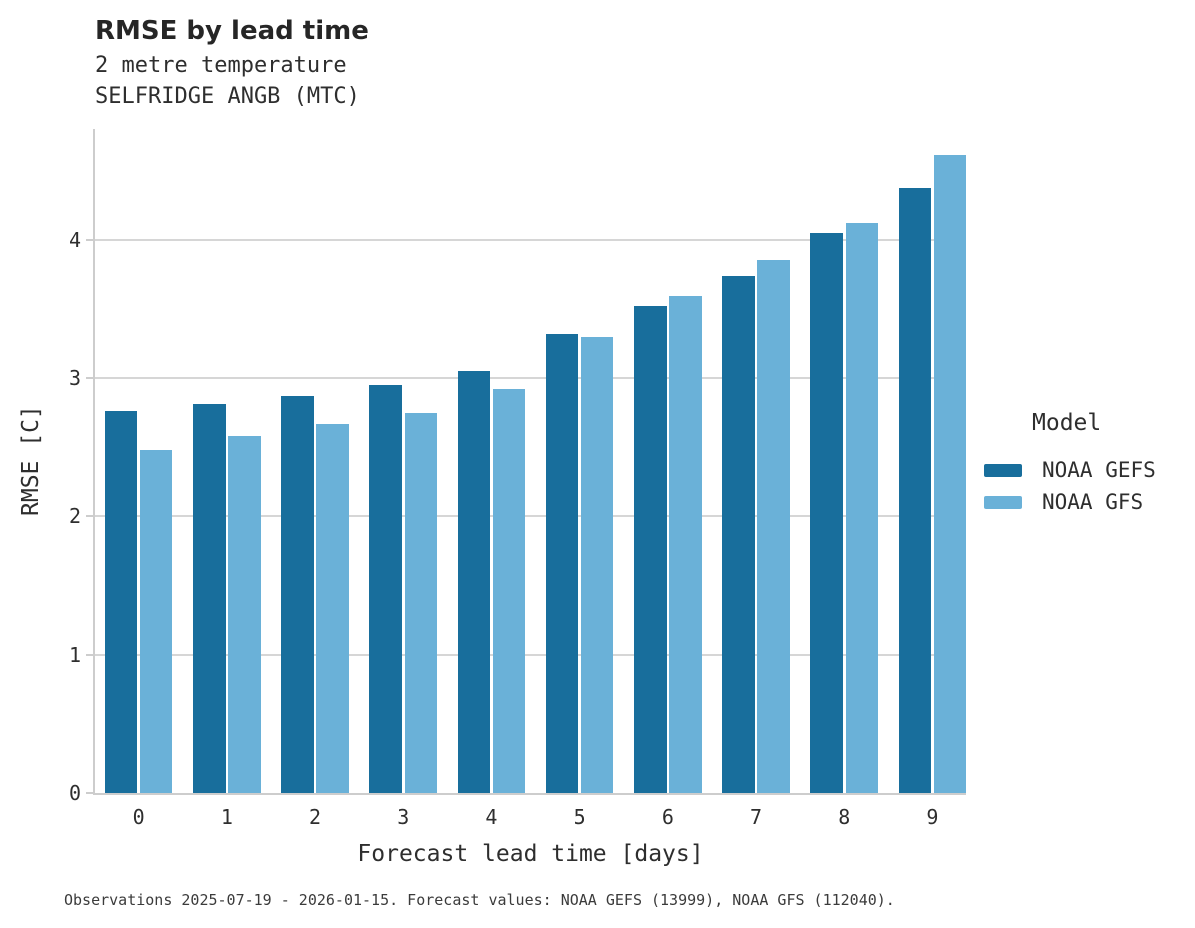 This screenshot has width=1195, height=928. Describe the element at coordinates (530, 854) in the screenshot. I see `x-axis-label: Forecast lead time [days]` at that location.